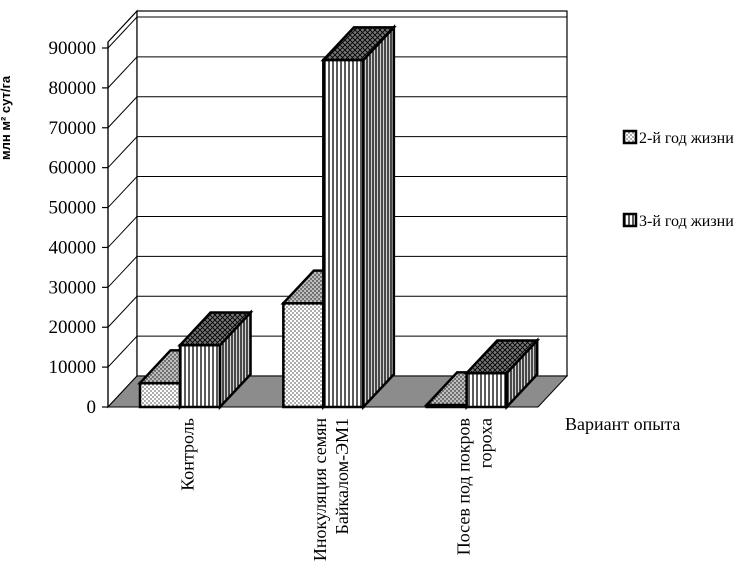 This screenshot has width=754, height=586. What do you see at coordinates (73, 168) in the screenshot?
I see `y-tick-label: 60000` at bounding box center [73, 168].